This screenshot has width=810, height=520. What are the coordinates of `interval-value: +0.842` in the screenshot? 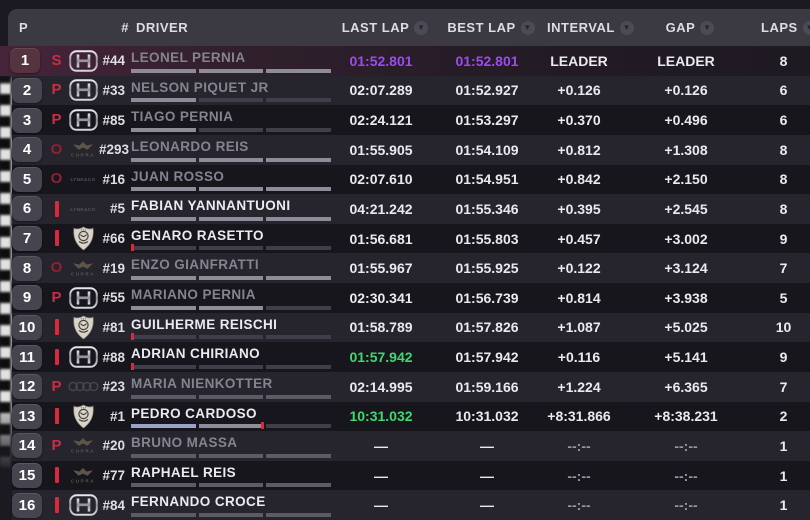 It's located at (579, 179).